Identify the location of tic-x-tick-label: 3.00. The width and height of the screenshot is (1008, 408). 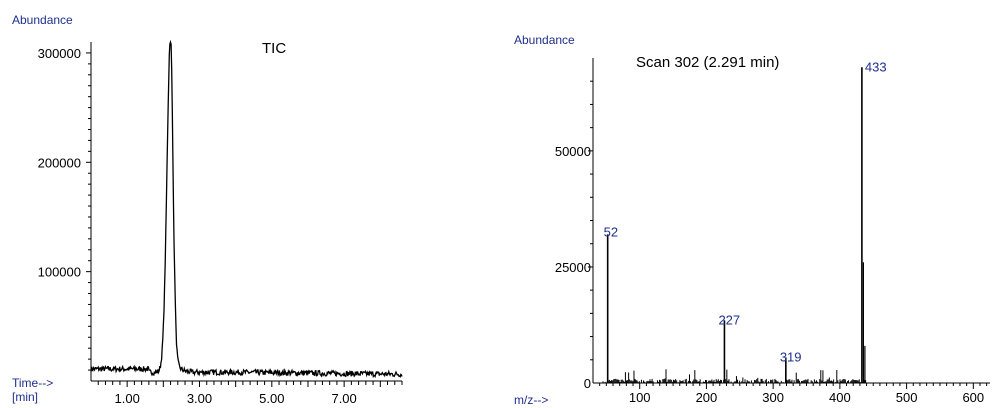
(199, 398).